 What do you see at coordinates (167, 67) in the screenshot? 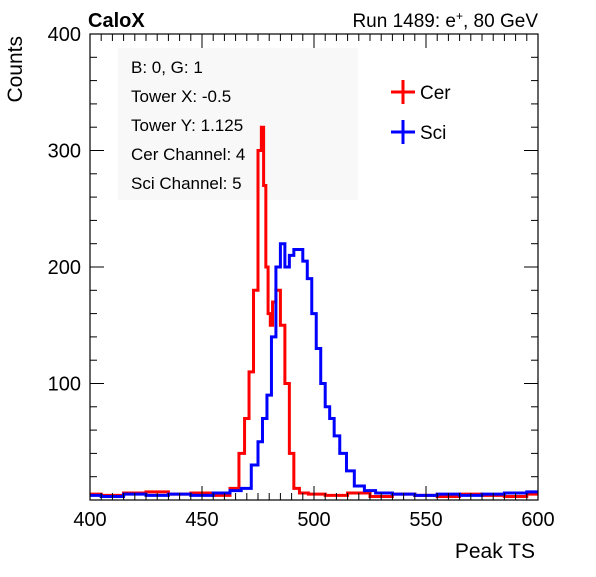
I see `info-line: B: 0, G: 1` at bounding box center [167, 67].